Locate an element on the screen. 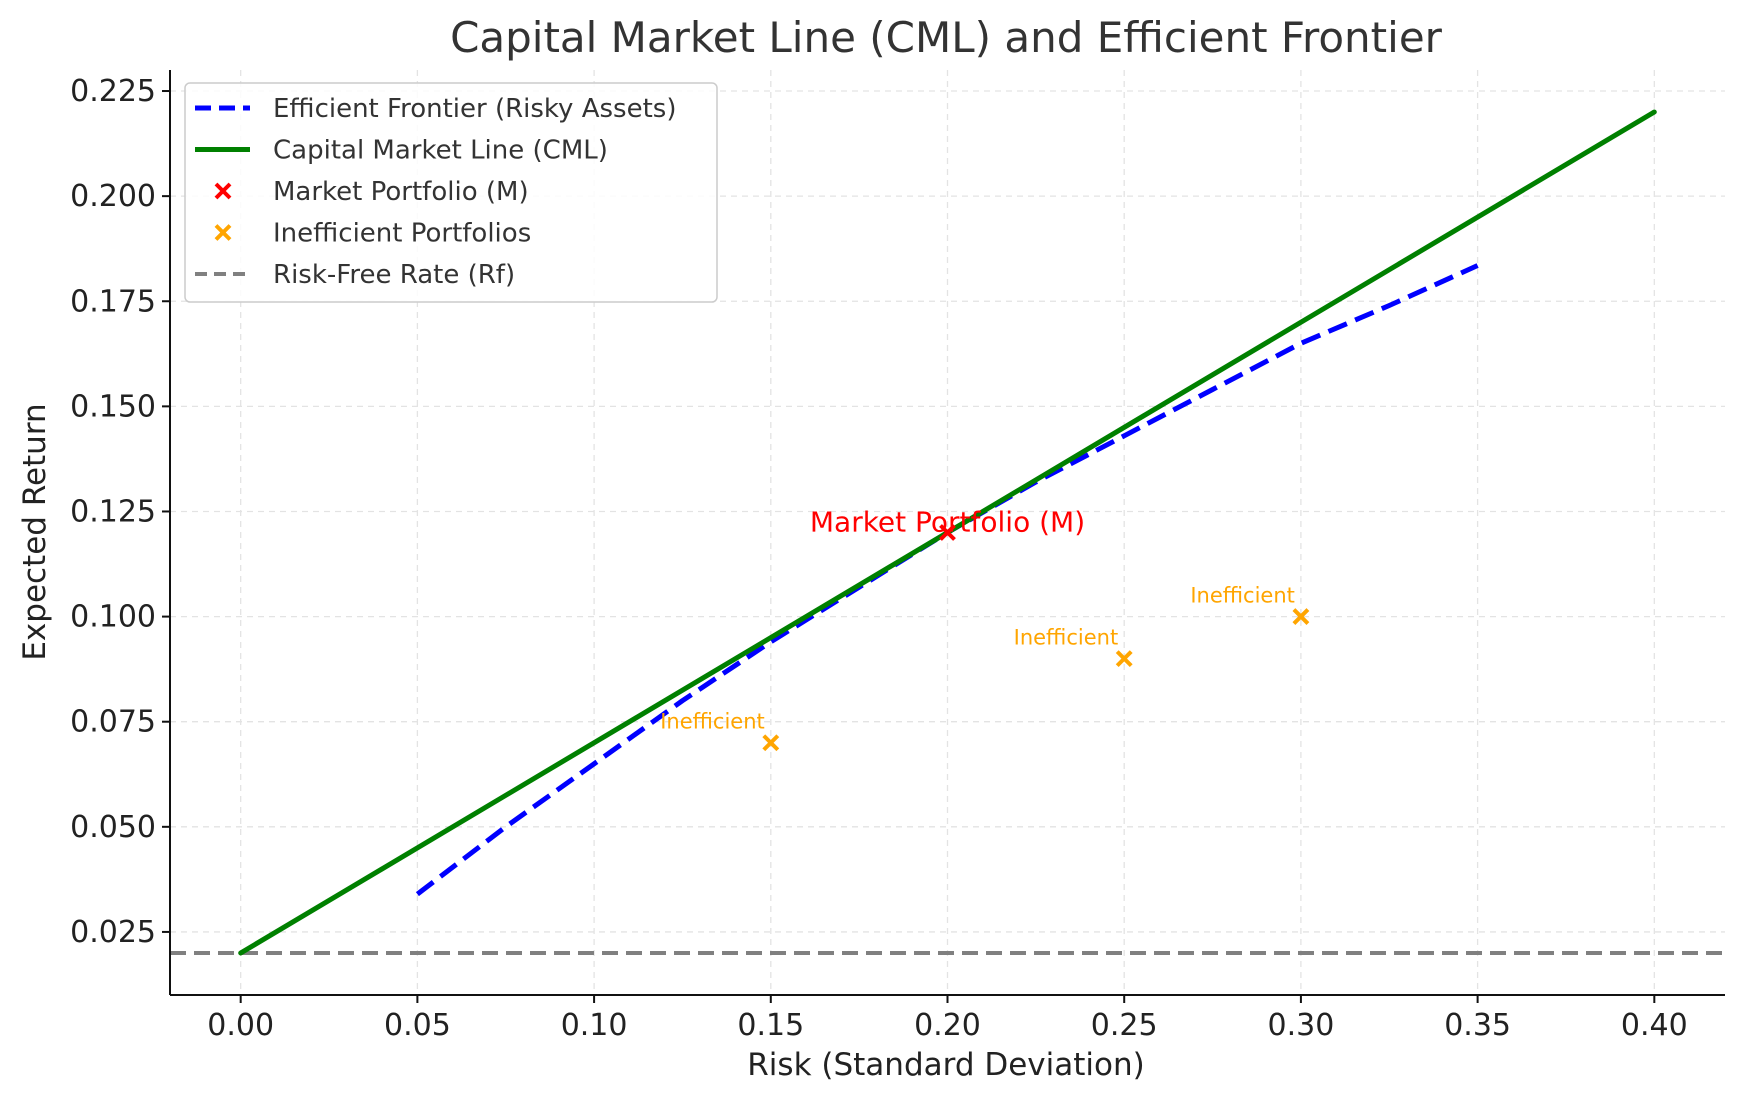 Image resolution: width=1739 pixels, height=1101 pixels. legend-item-risk-free-rate: Risk-Free Rate (Rf) is located at coordinates (355, 275).